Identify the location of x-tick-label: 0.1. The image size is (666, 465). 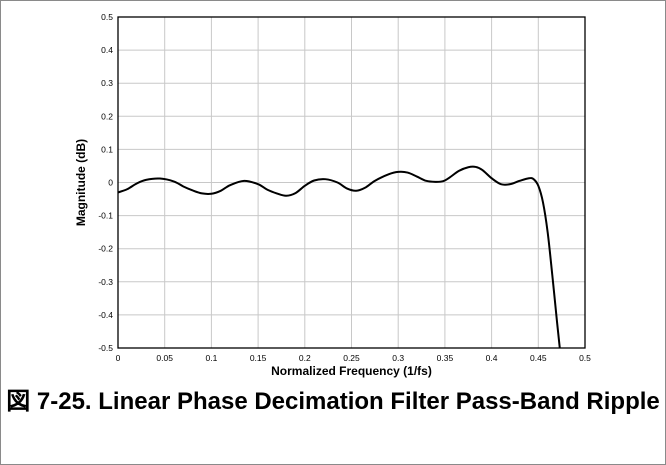
(211, 358).